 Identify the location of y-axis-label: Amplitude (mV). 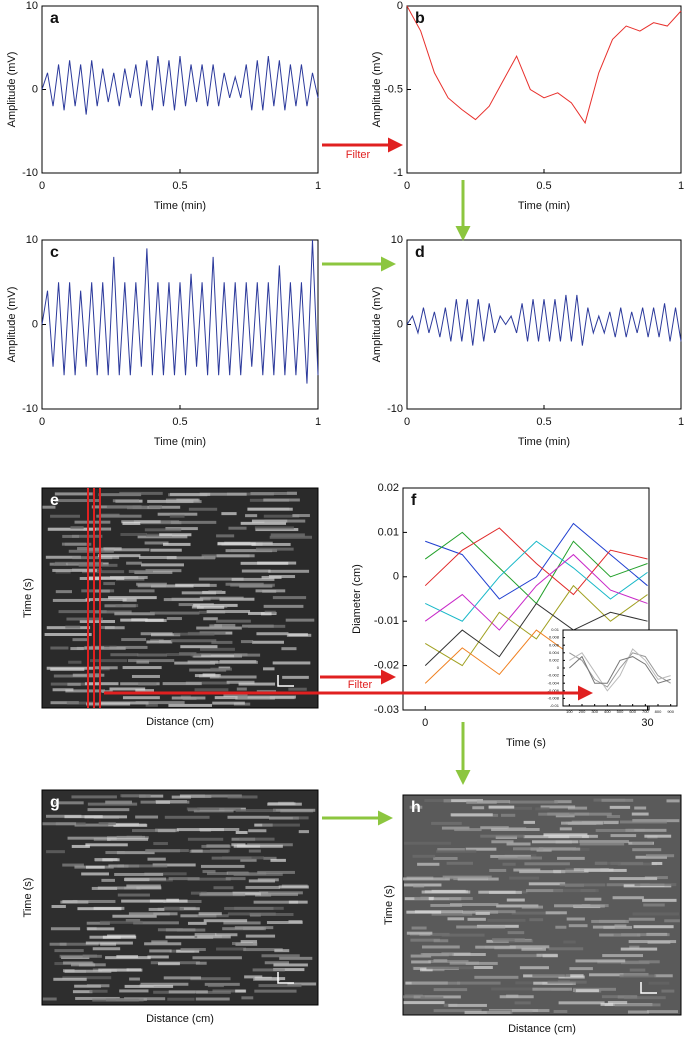
(377, 90).